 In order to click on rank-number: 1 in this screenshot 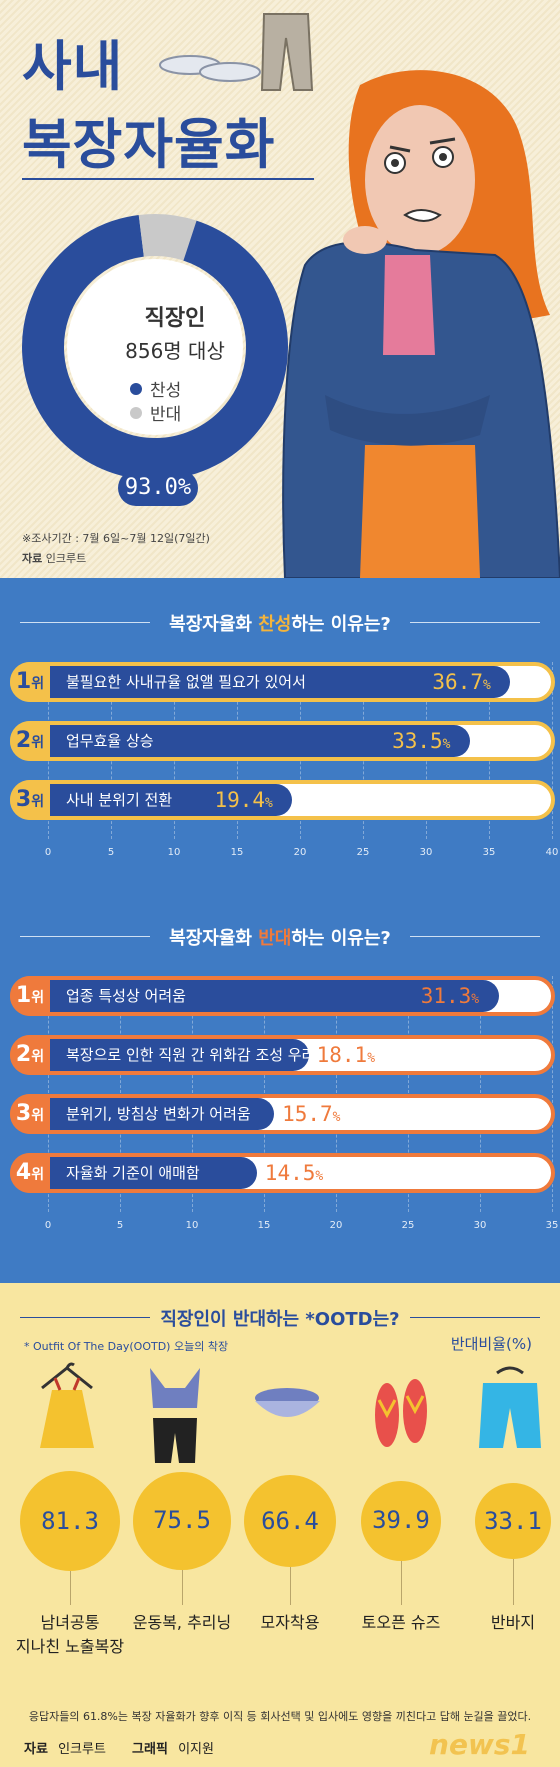, I will do `click(23, 681)`.